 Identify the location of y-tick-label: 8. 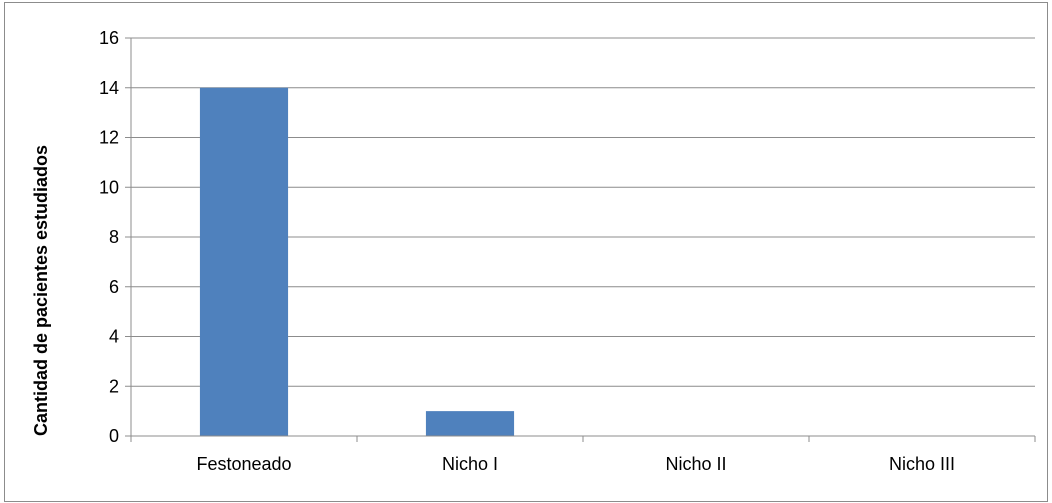
(114, 237).